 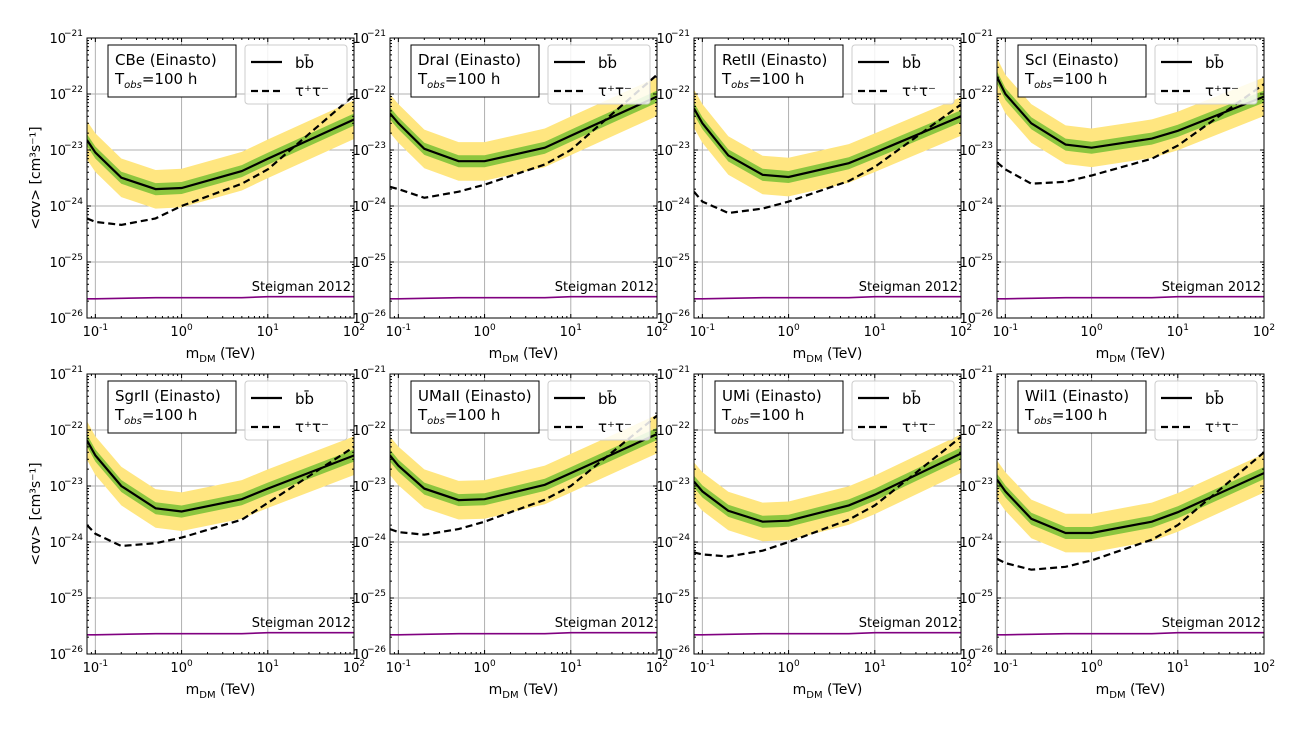 I want to click on panel-title: DraI (Einasto), so click(x=469, y=60).